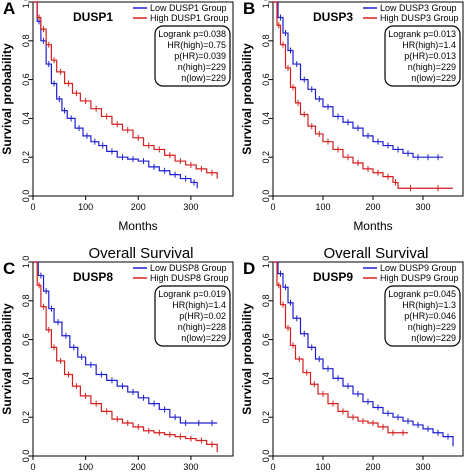 The height and width of the screenshot is (474, 474). I want to click on gene-label: DUSP3, so click(333, 17).